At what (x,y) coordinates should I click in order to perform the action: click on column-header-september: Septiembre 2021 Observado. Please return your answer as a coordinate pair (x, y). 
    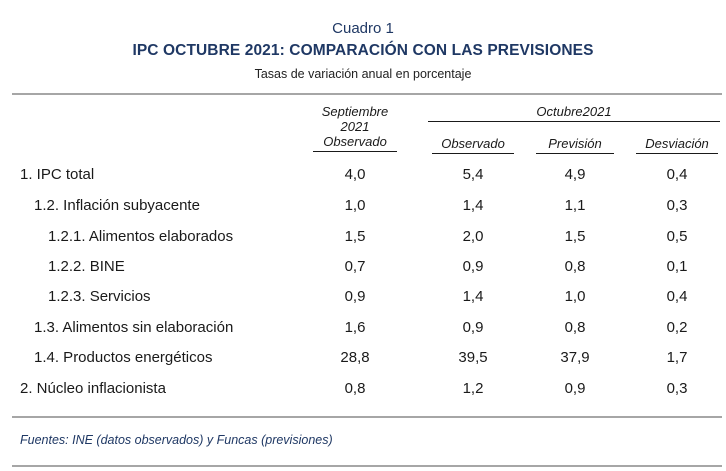
    Looking at the image, I should click on (355, 128).